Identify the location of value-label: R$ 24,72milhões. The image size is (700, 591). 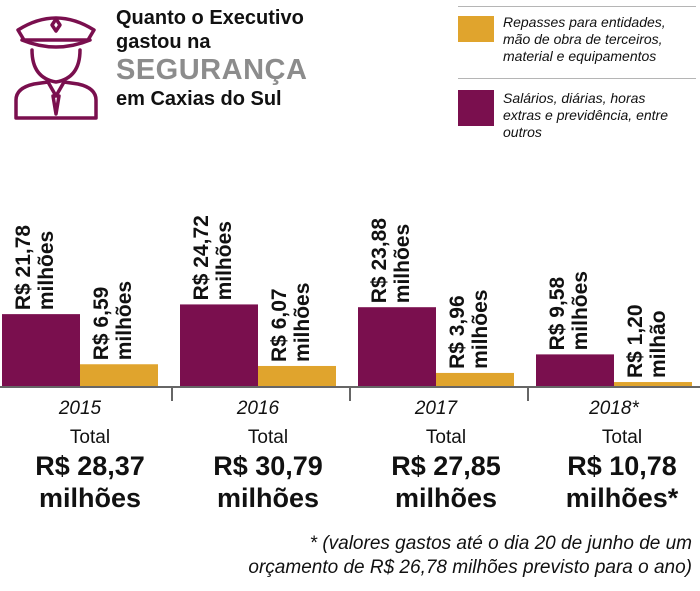
(213, 257).